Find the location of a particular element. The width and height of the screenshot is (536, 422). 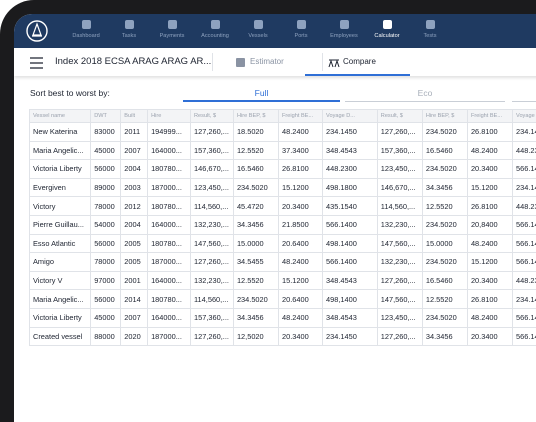

table-cell: 348.4543 is located at coordinates (350, 317).